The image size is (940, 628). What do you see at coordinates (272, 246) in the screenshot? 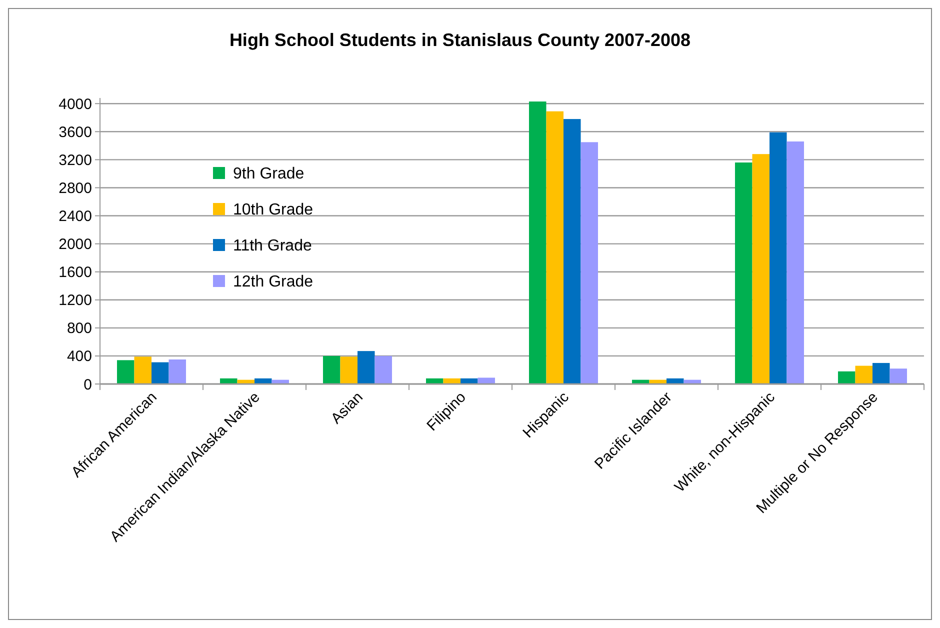
I see `legend-label: 11th Grade` at bounding box center [272, 246].